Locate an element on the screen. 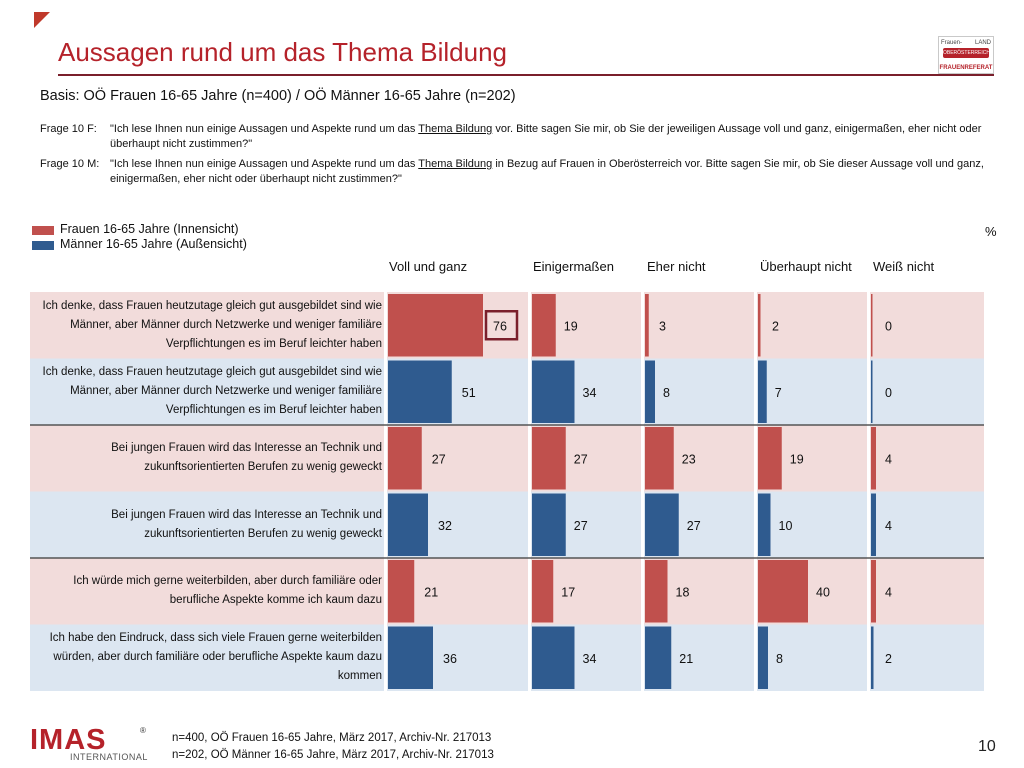  legend-swatch-maenner is located at coordinates (43, 245).